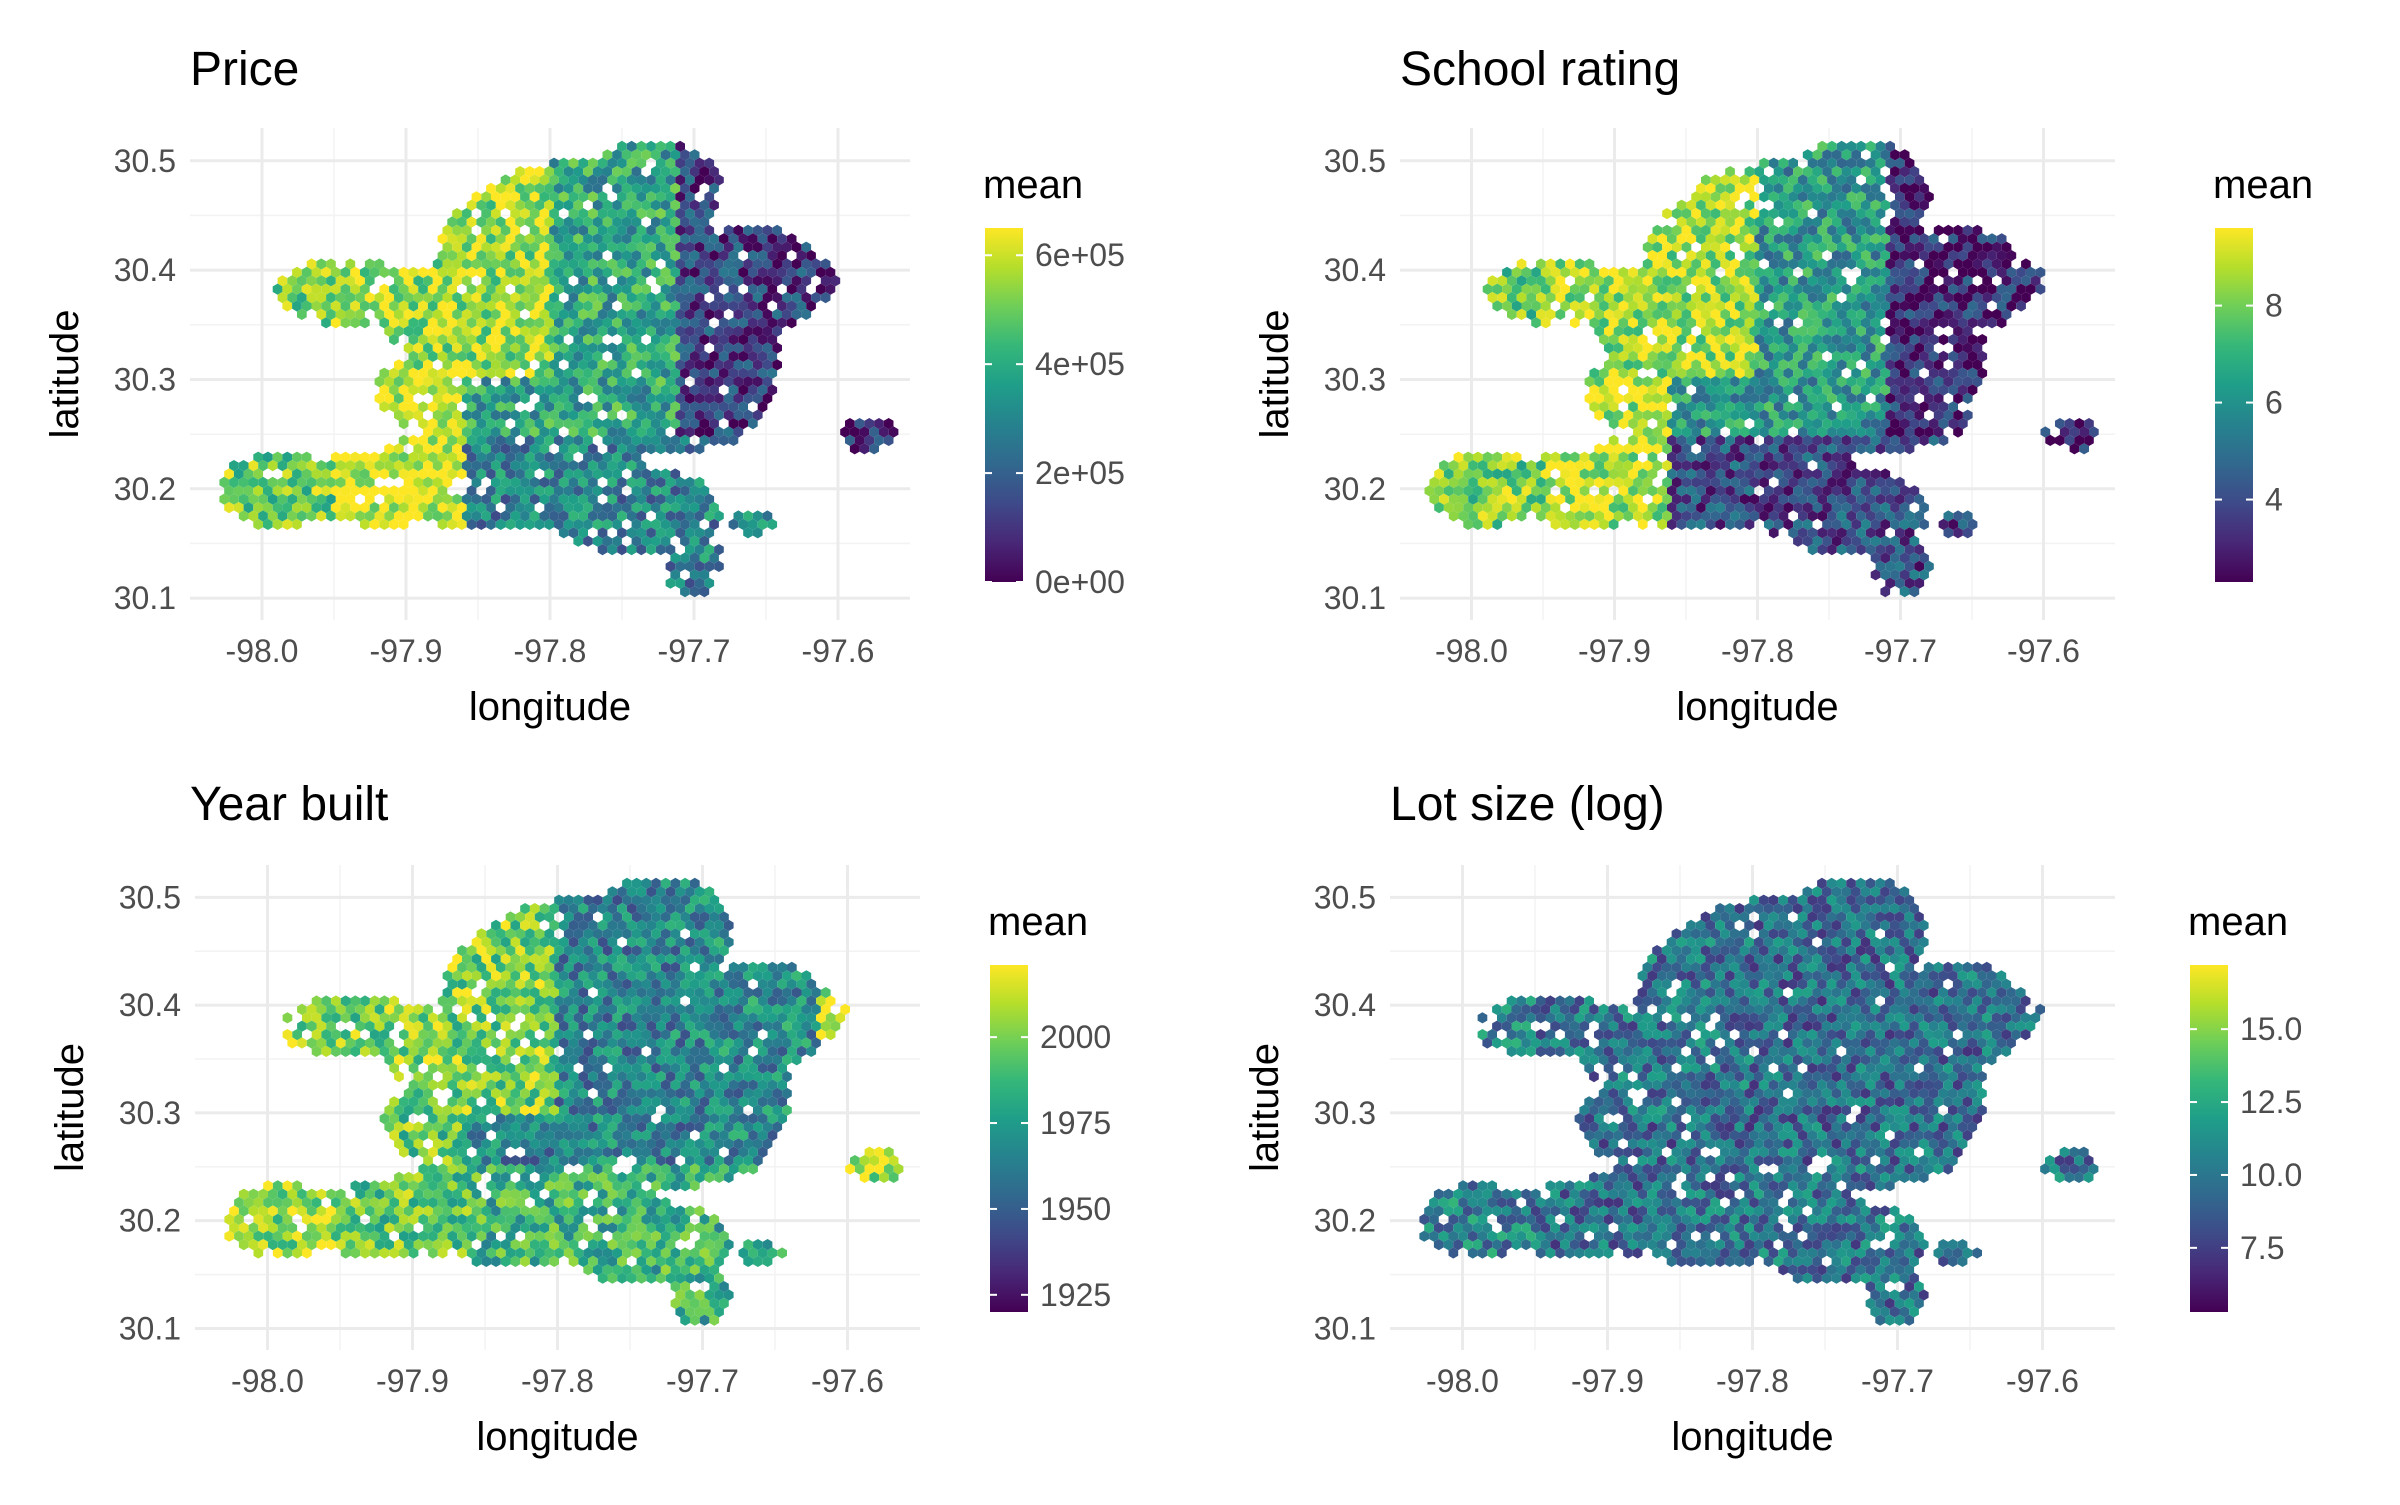 The height and width of the screenshot is (1505, 2400). I want to click on legend-tick-label: 6, so click(2274, 403).